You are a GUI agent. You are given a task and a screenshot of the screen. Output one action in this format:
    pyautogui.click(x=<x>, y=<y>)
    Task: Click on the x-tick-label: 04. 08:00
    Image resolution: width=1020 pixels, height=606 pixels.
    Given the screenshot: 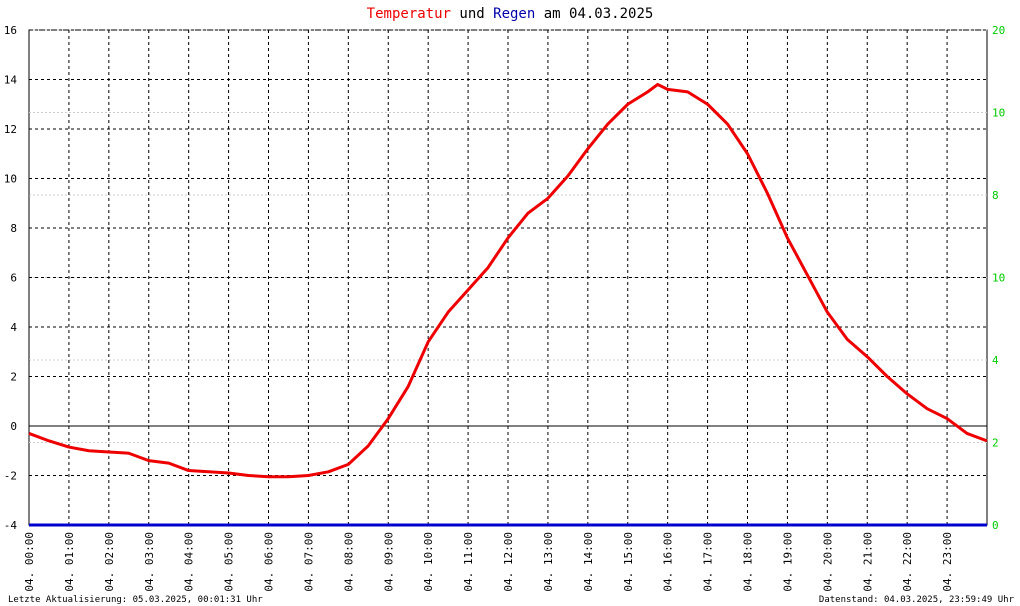 What is the action you would take?
    pyautogui.click(x=348, y=562)
    